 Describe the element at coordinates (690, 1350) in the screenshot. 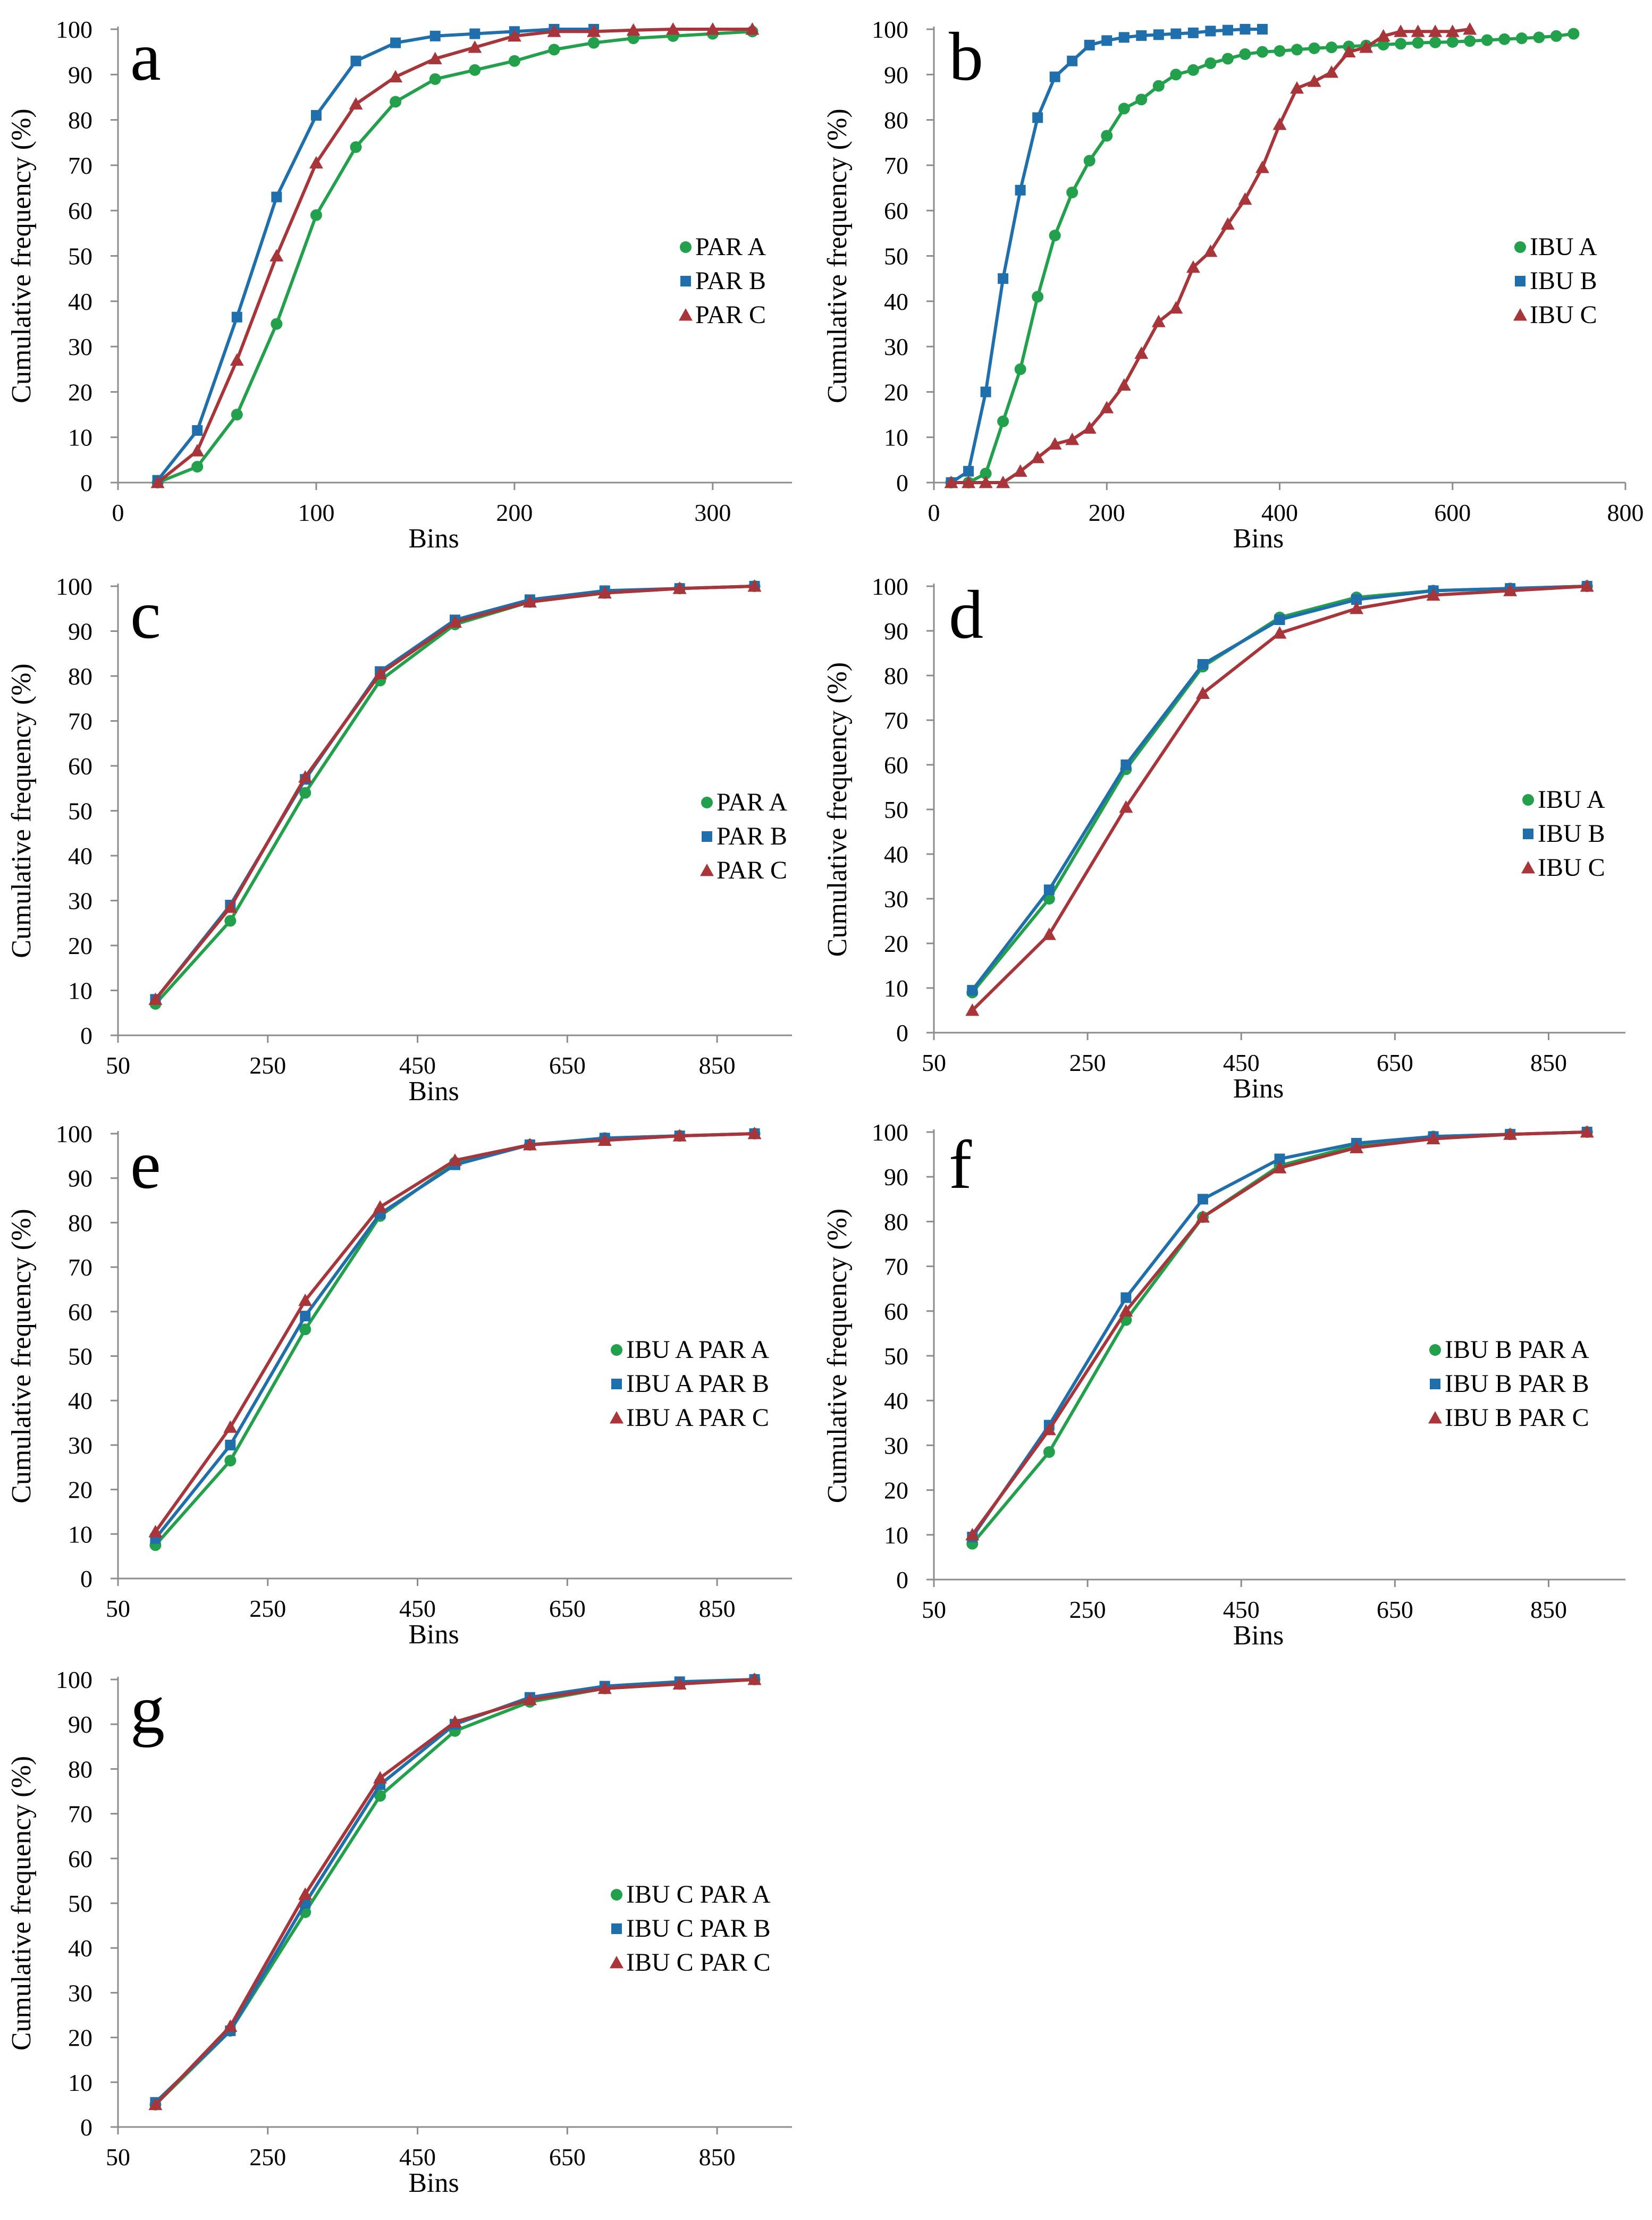

I see `panel-e-legend-entry: IBU A PAR A` at that location.